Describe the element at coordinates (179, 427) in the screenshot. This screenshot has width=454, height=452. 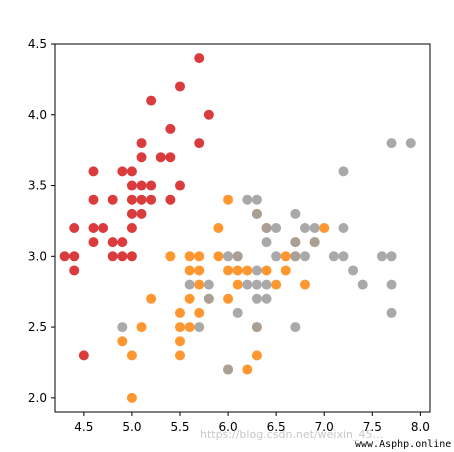
I see `x-tick-label: 5.5` at that location.